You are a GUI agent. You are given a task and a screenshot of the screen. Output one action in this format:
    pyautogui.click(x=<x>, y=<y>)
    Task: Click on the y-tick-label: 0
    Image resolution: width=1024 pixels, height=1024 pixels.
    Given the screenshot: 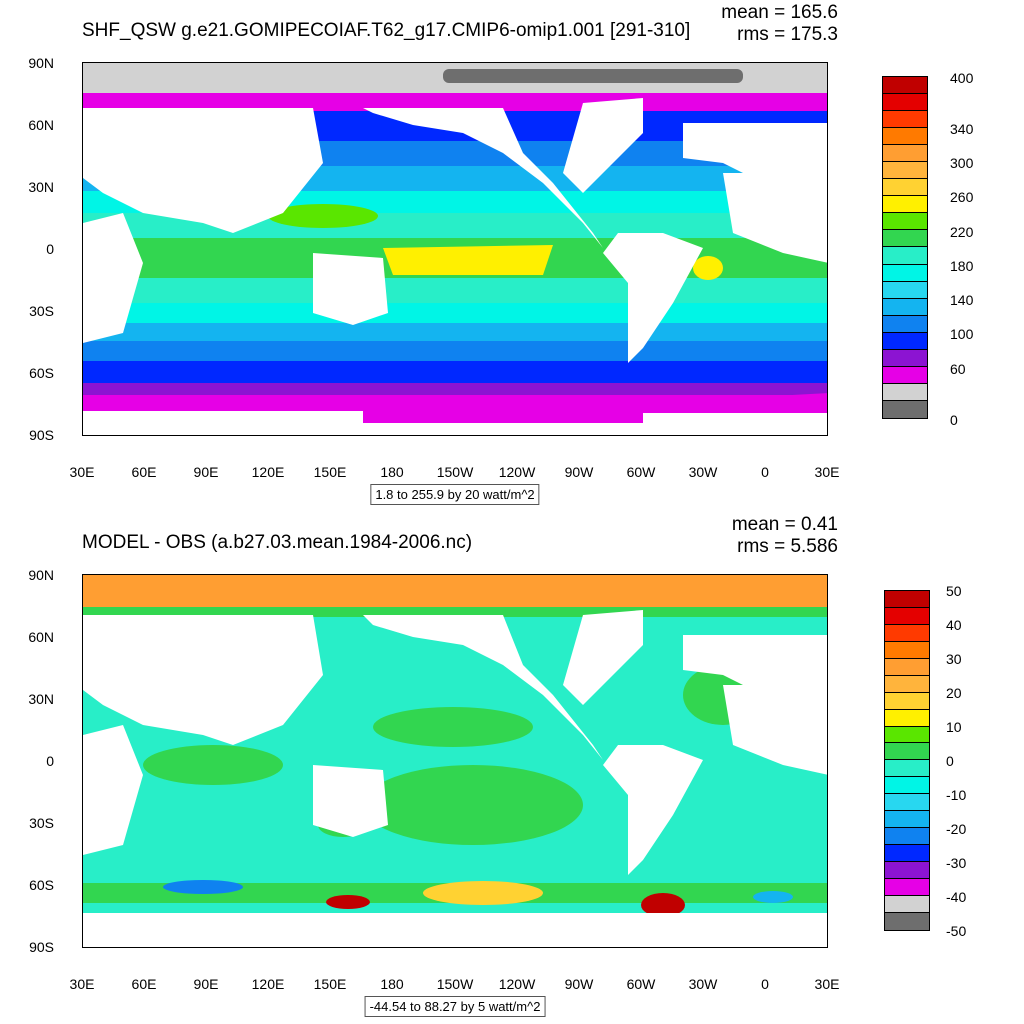 What is the action you would take?
    pyautogui.click(x=50, y=761)
    